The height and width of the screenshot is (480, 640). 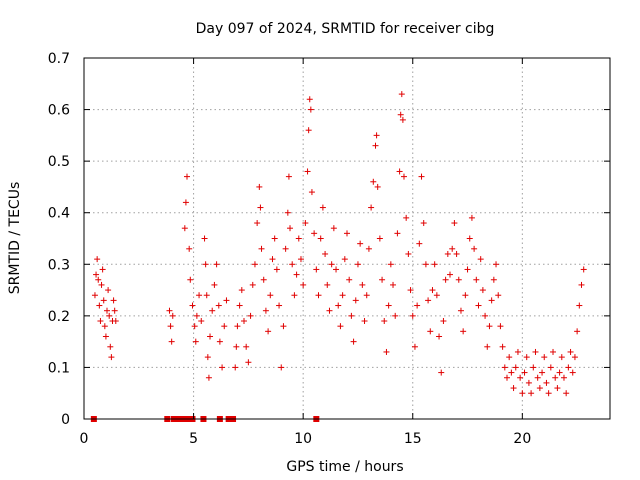 What do you see at coordinates (59, 59) in the screenshot?
I see `y-tick-label: 0.7` at bounding box center [59, 59].